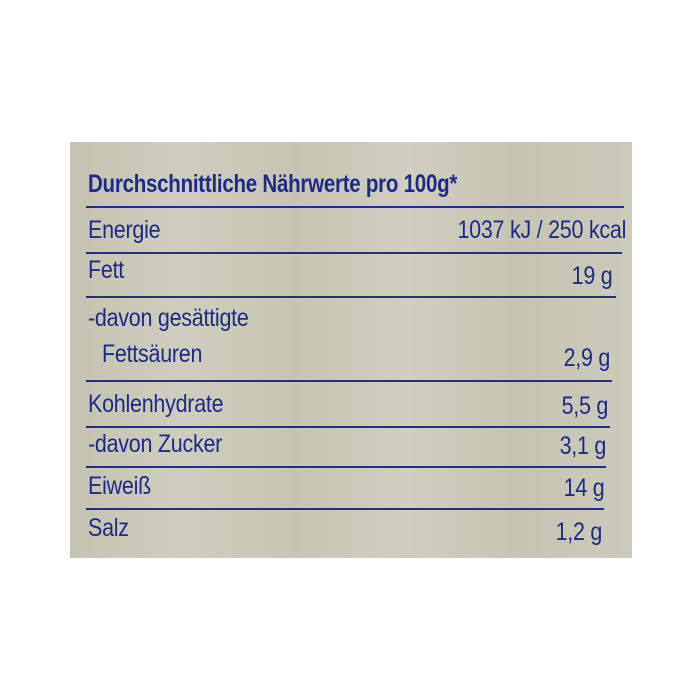  Describe the element at coordinates (124, 230) in the screenshot. I see `row-label-energie: Energie` at that location.